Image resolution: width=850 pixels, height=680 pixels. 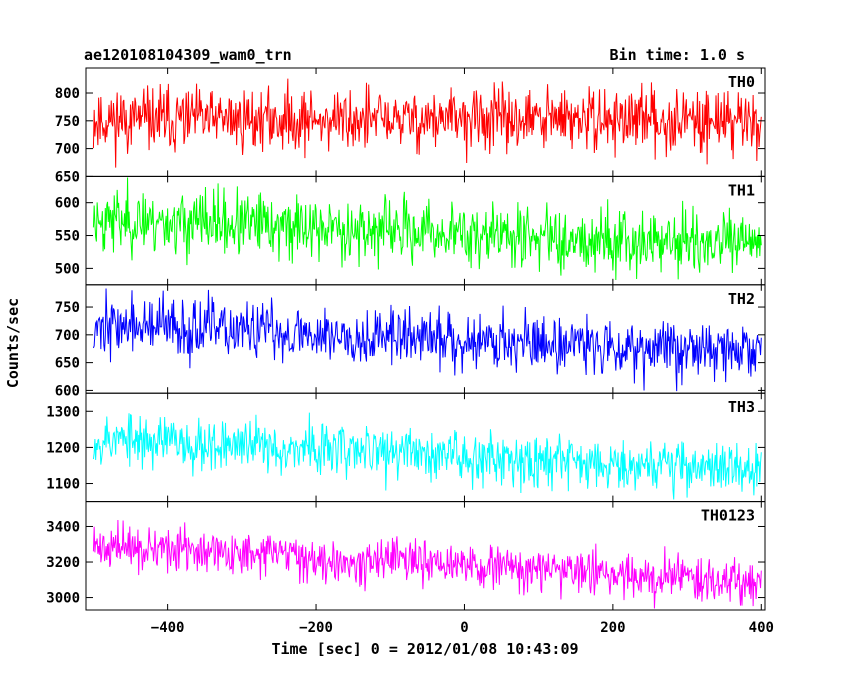 I want to click on bin-time-label: Bin time: 1.0 s, so click(x=677, y=55).